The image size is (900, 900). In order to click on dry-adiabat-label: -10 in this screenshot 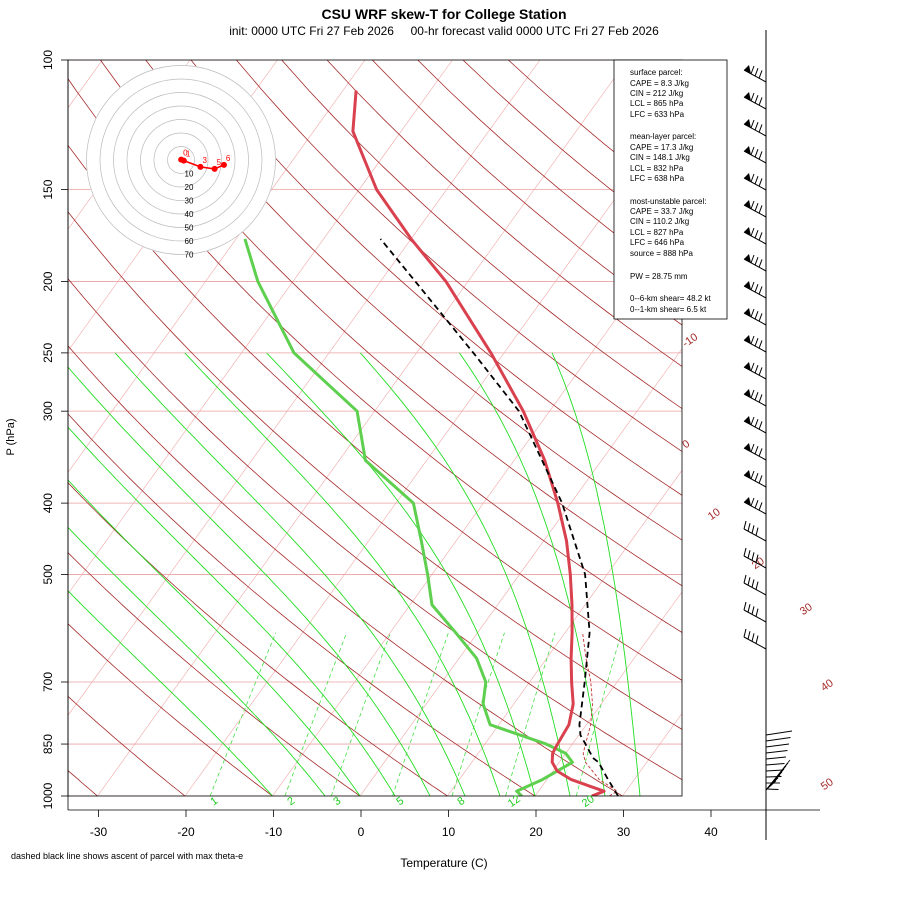, I will do `click(690, 340)`.